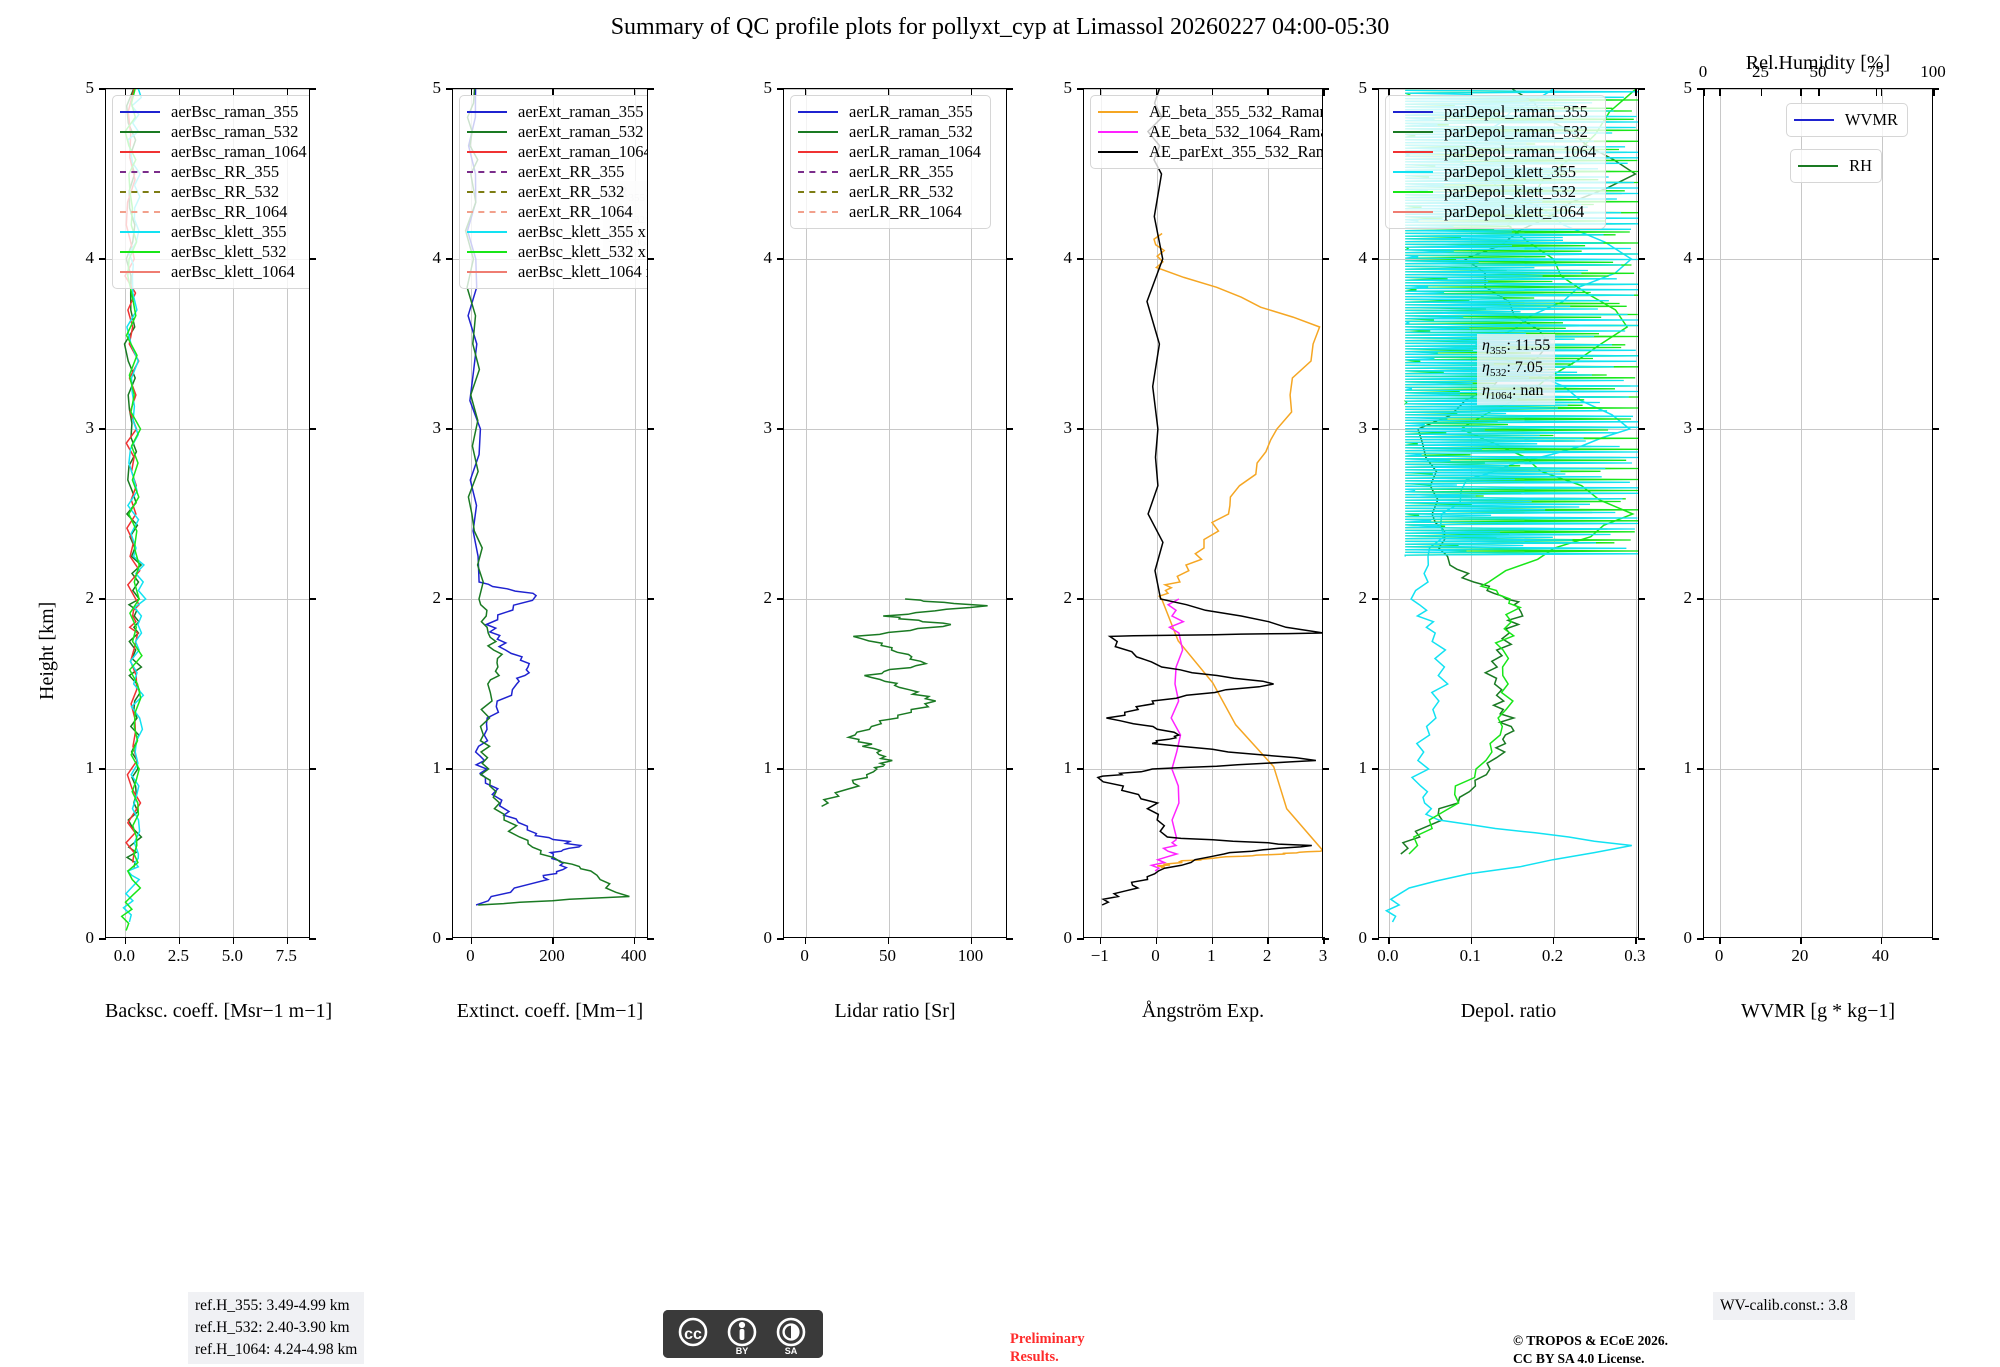 This screenshot has height=1367, width=2000. I want to click on legend-label: parDepol_raman_355, so click(1516, 111).